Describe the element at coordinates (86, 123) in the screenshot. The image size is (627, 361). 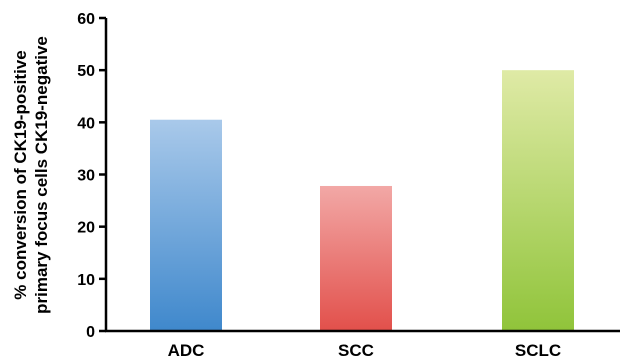
I see `y-tick-label-40: 40` at that location.